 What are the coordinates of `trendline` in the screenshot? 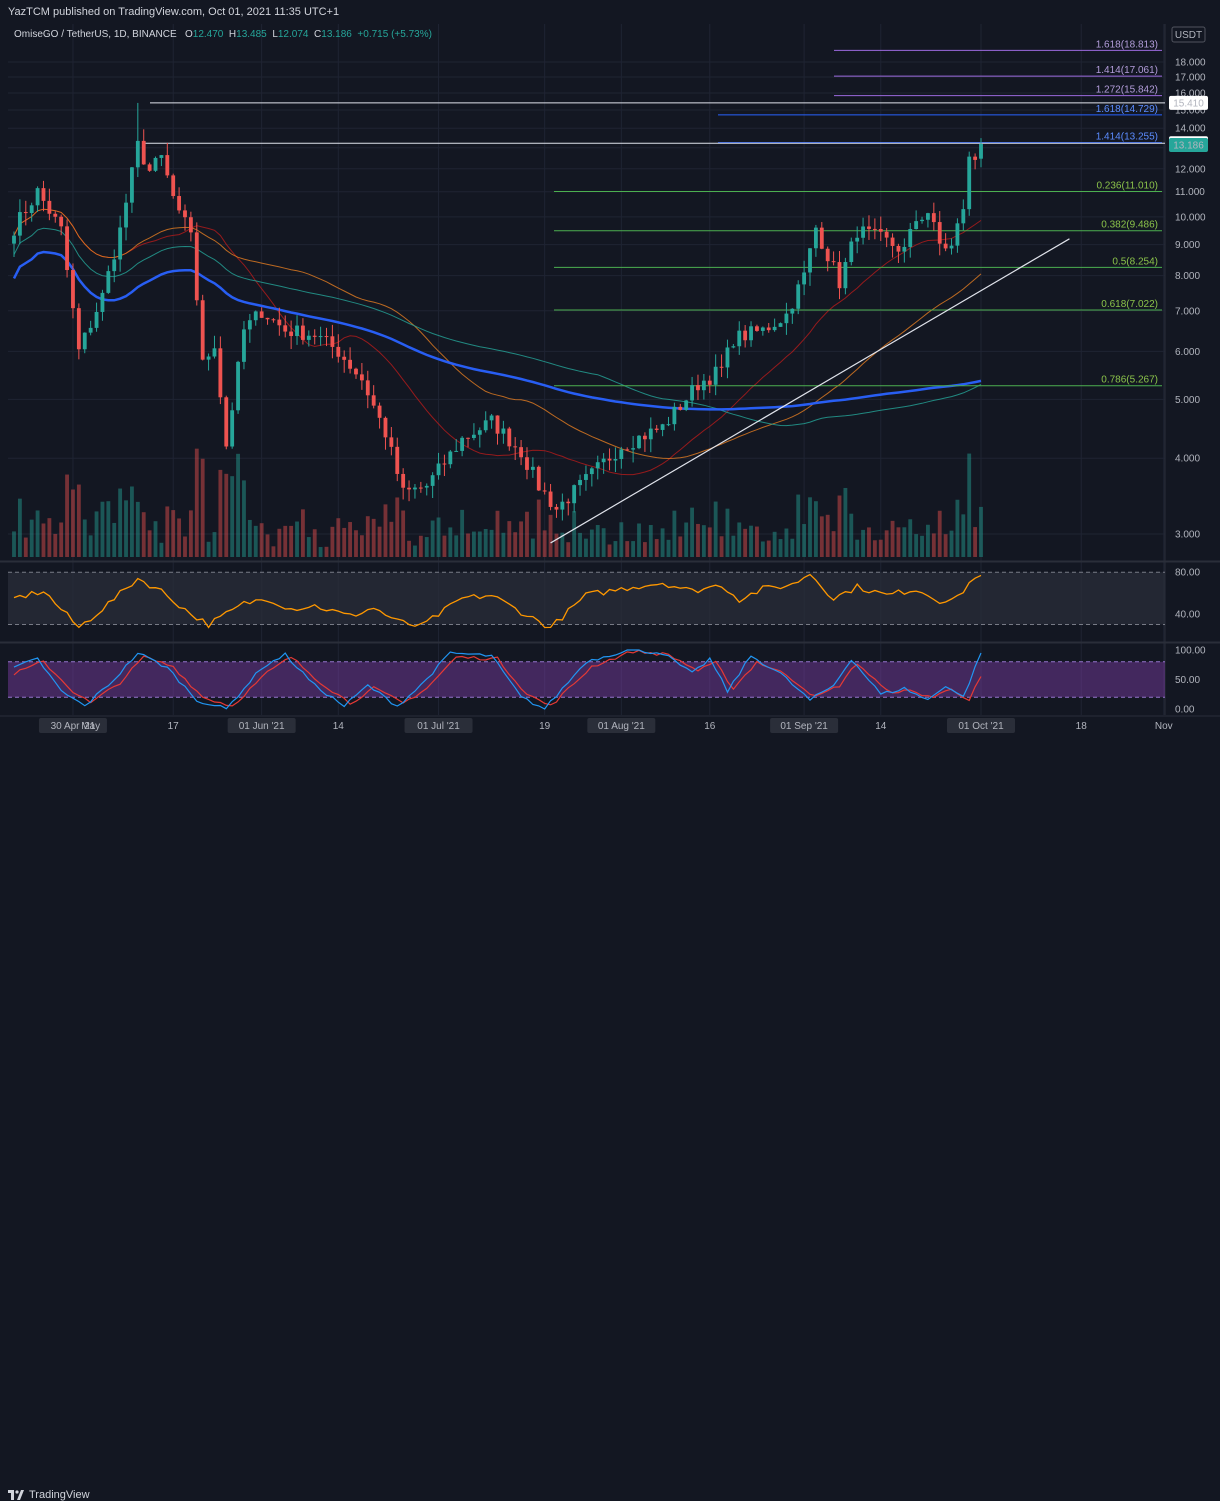 It's located at (810, 391).